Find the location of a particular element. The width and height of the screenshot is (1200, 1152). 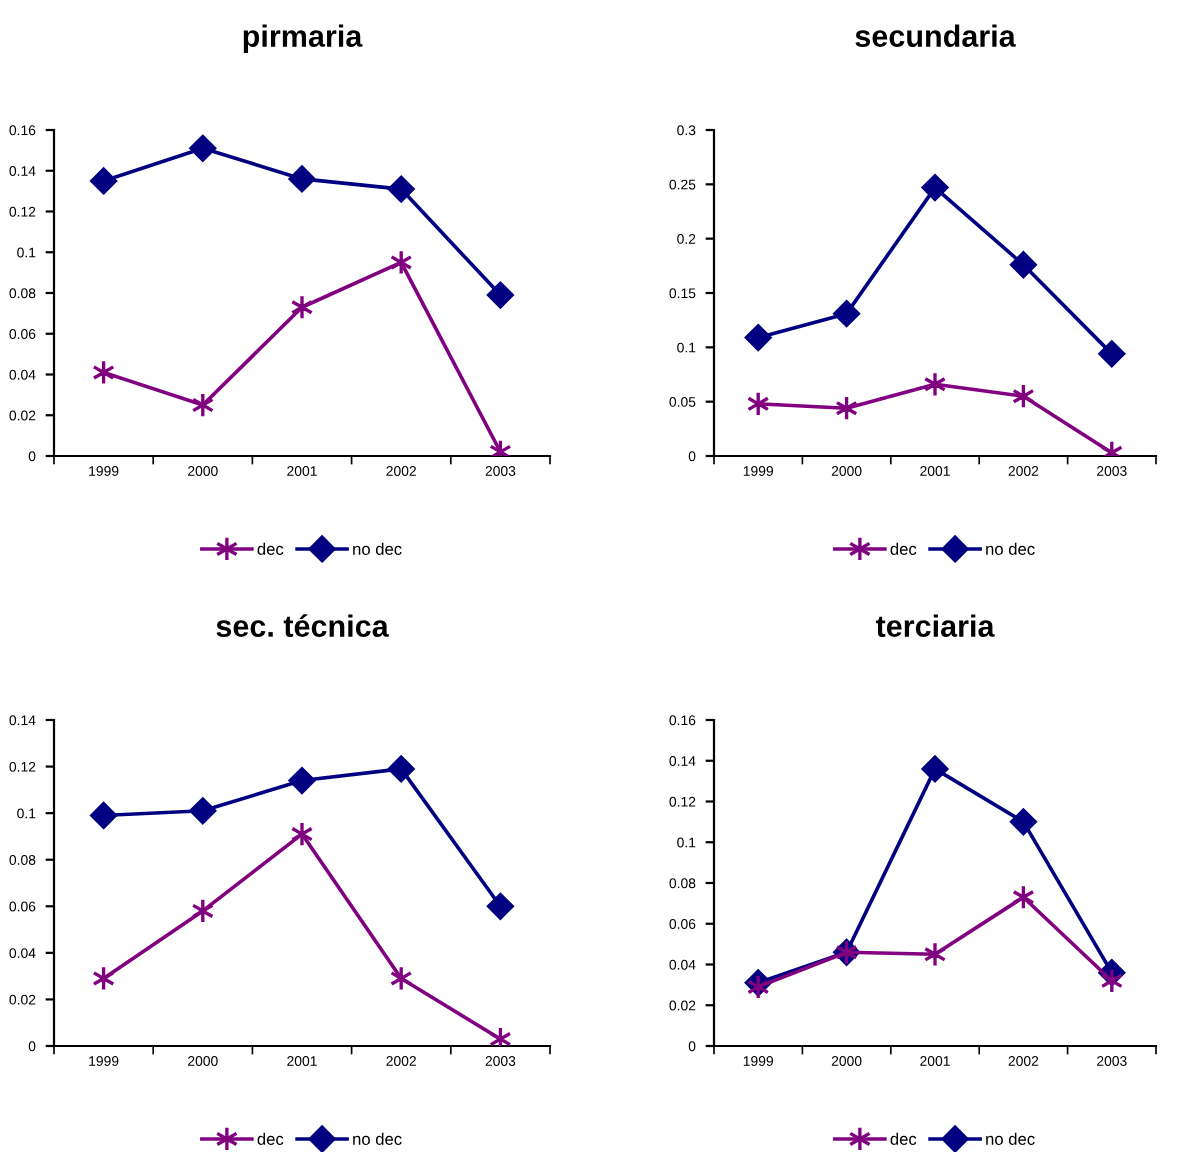

chart-title: secundaria is located at coordinates (935, 35).